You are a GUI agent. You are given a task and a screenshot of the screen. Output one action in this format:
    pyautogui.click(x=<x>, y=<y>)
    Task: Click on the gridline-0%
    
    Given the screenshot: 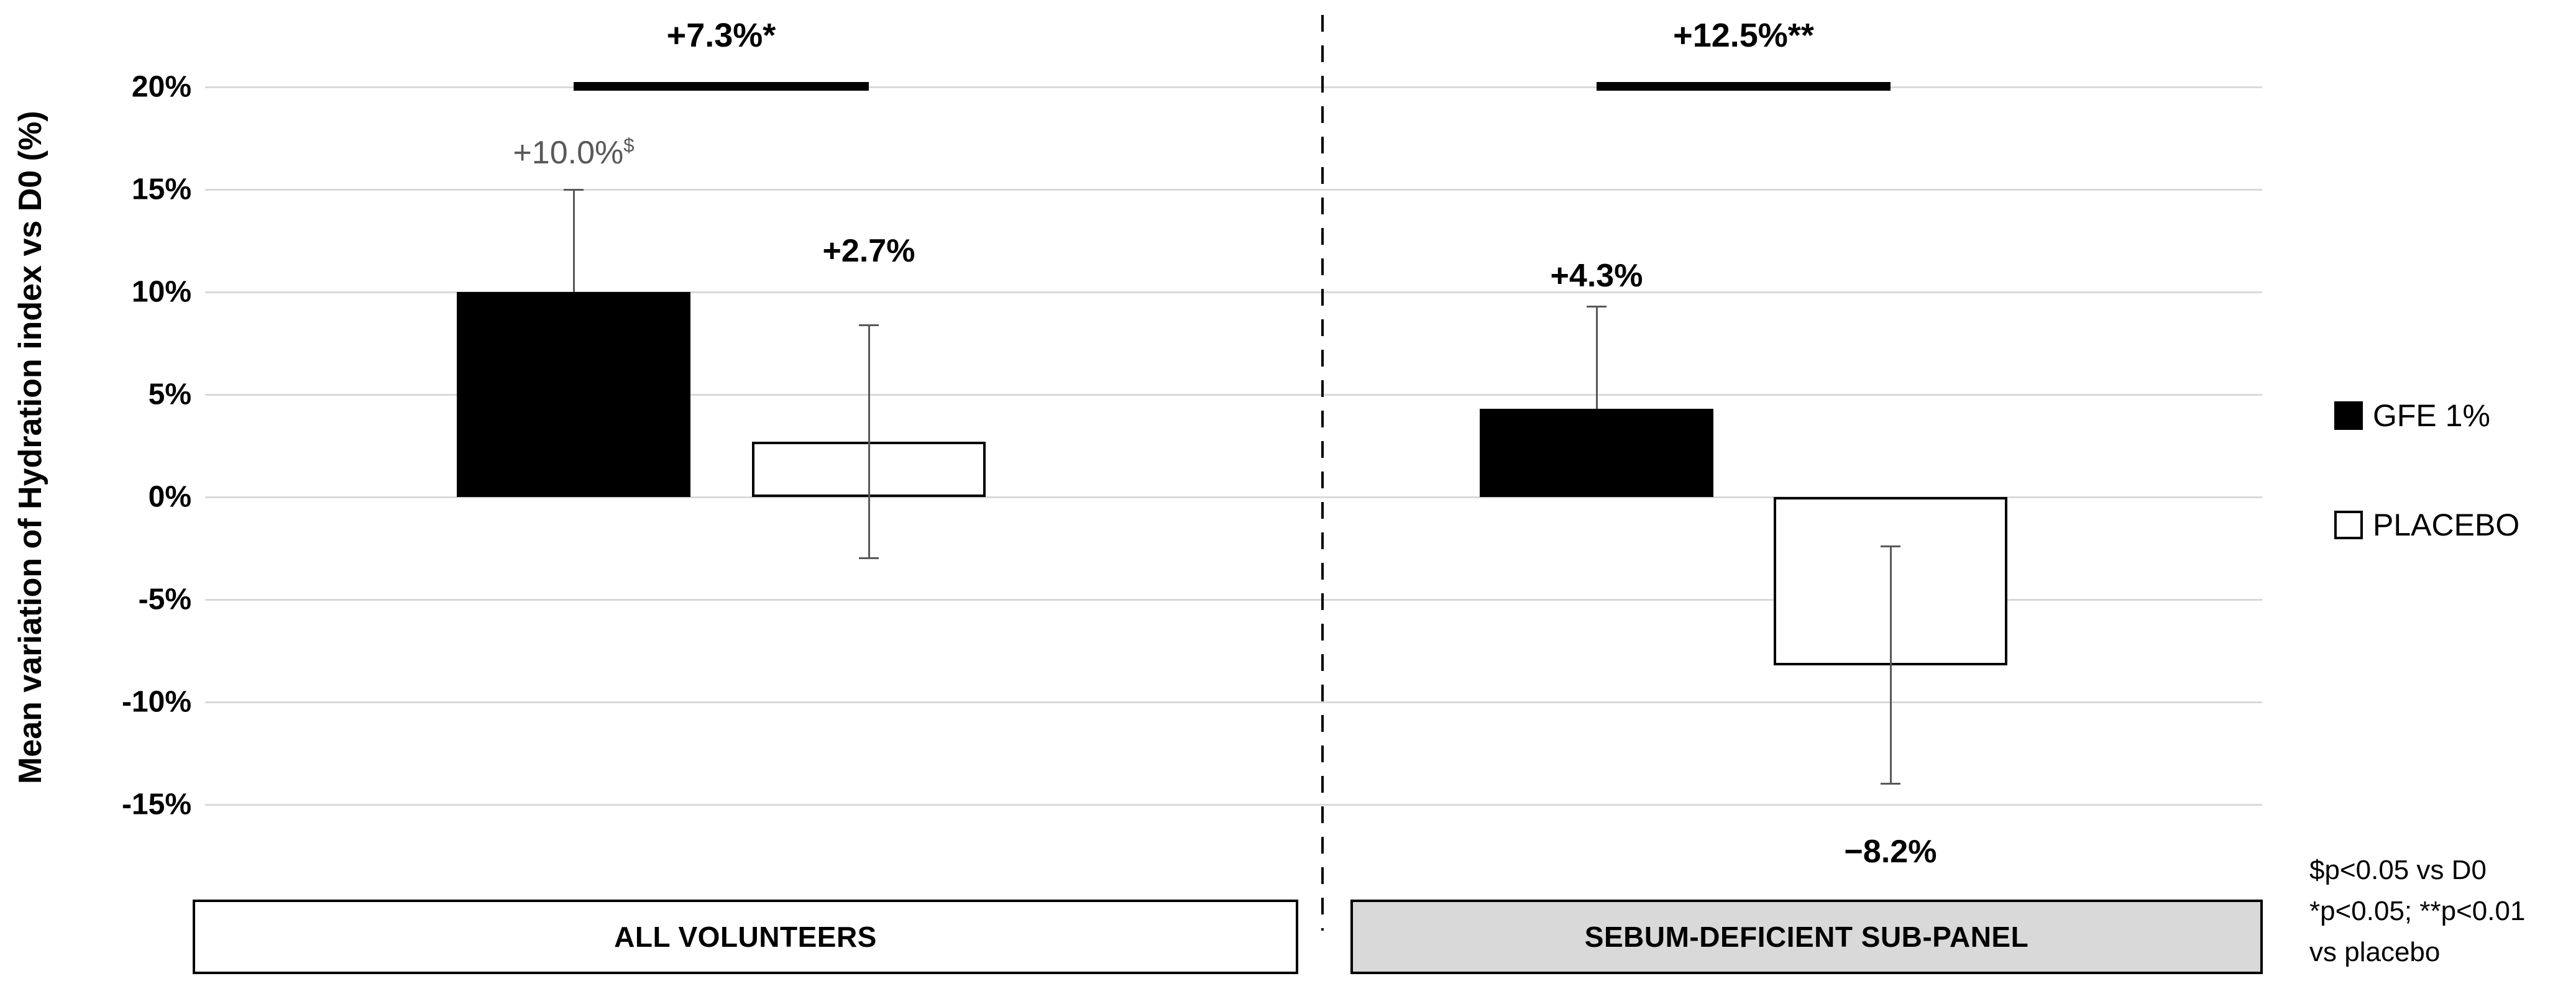 What is the action you would take?
    pyautogui.click(x=1233, y=497)
    